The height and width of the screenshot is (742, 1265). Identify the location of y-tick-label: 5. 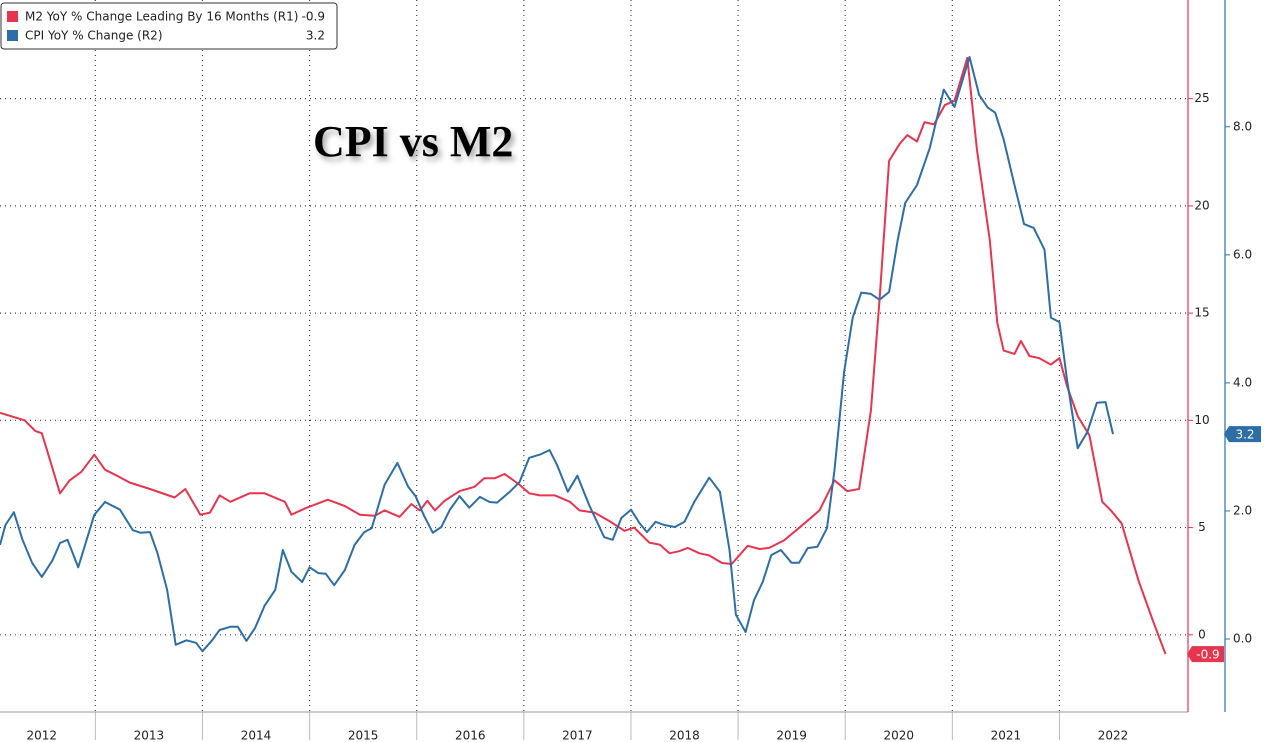
(1202, 527).